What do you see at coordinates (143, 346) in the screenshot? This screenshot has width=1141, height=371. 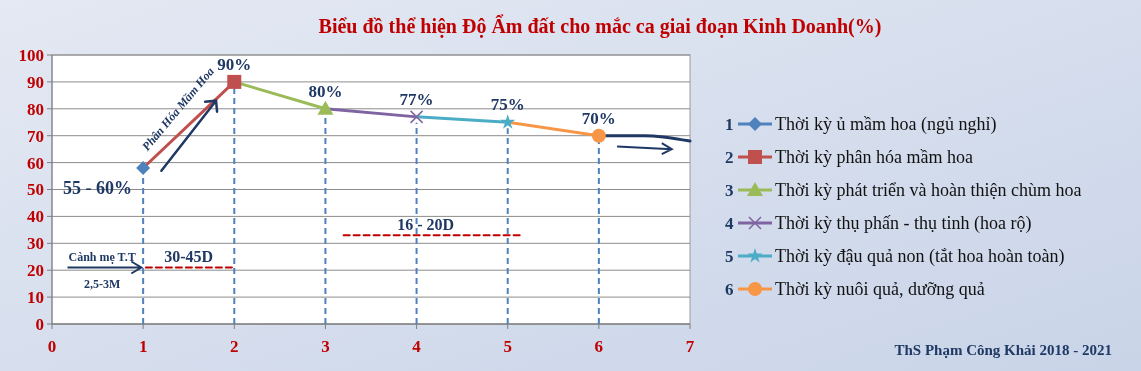 I see `x-tick-label: 1` at bounding box center [143, 346].